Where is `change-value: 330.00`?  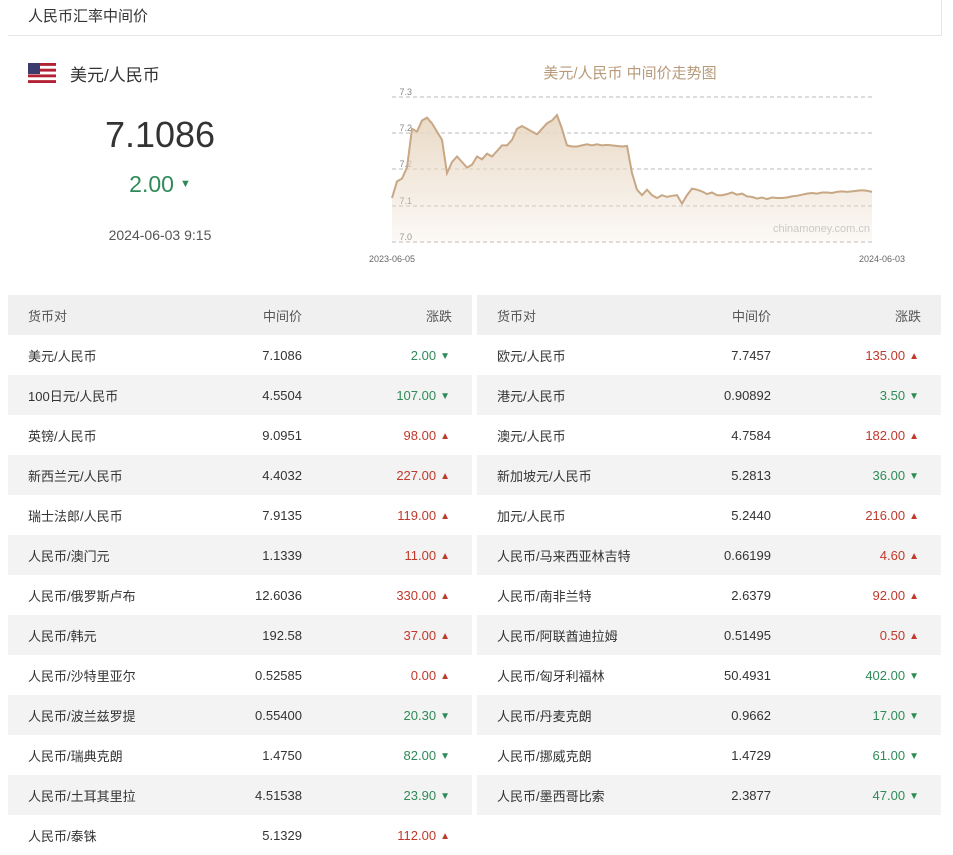
change-value: 330.00 is located at coordinates (416, 595).